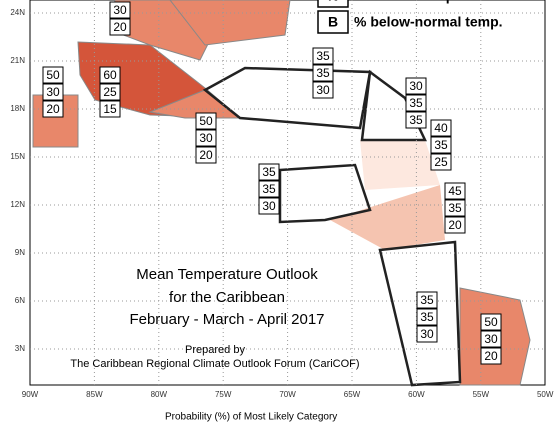  Describe the element at coordinates (17, 60) in the screenshot. I see `y-label: 21N` at that location.